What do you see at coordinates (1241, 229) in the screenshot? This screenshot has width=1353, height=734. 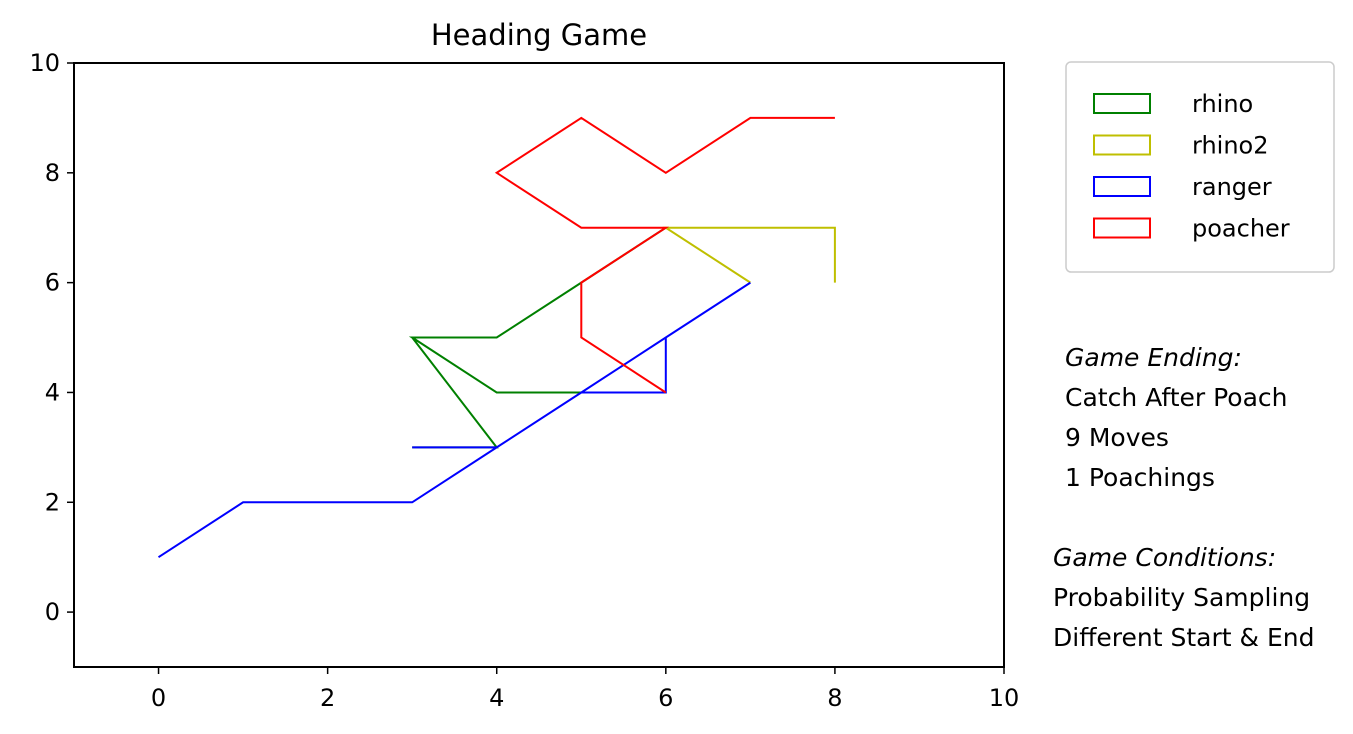 I see `legend-label-poacher: poacher` at bounding box center [1241, 229].